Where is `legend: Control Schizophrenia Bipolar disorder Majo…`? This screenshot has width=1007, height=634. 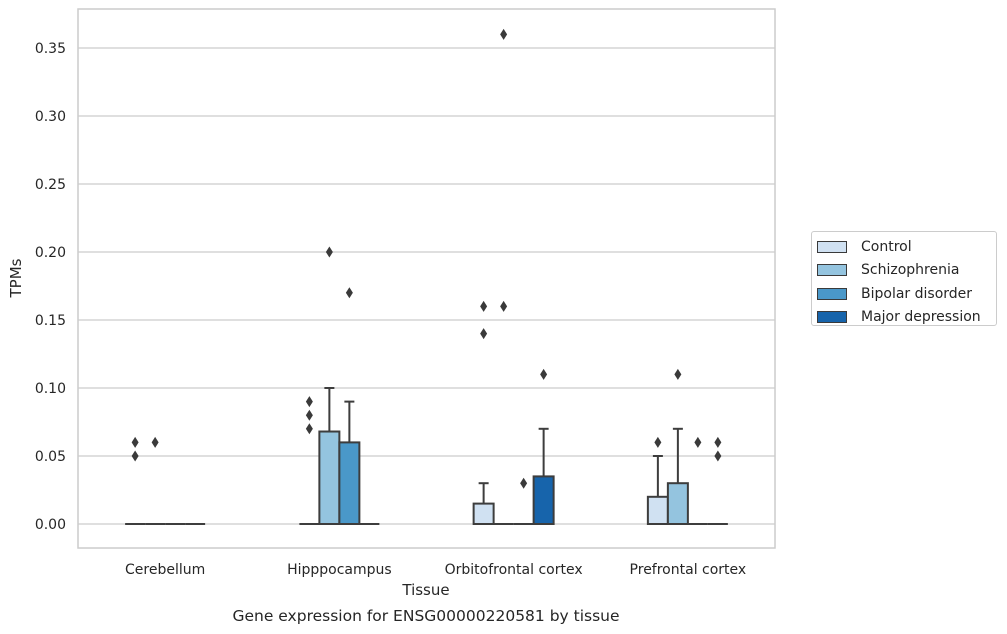
legend: Control Schizophrenia Bipolar disorder Majo… is located at coordinates (904, 278).